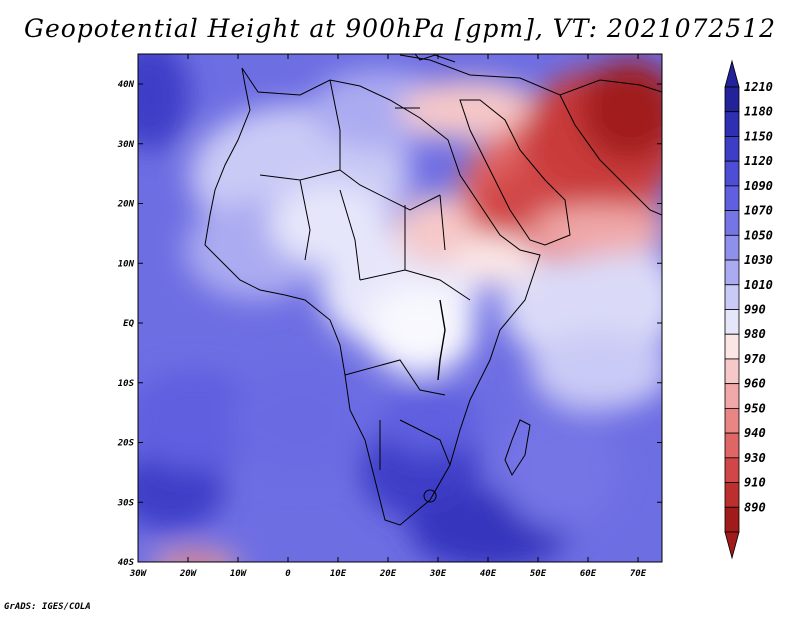 The height and width of the screenshot is (618, 800). What do you see at coordinates (758, 161) in the screenshot?
I see `colorbar-label: 1120` at bounding box center [758, 161].